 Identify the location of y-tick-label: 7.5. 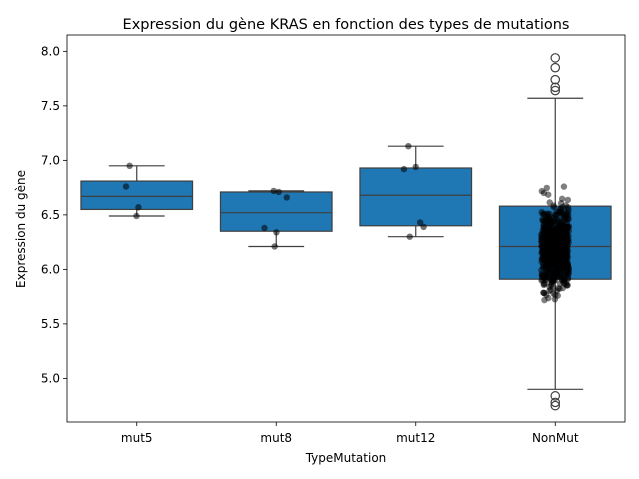
(50, 106).